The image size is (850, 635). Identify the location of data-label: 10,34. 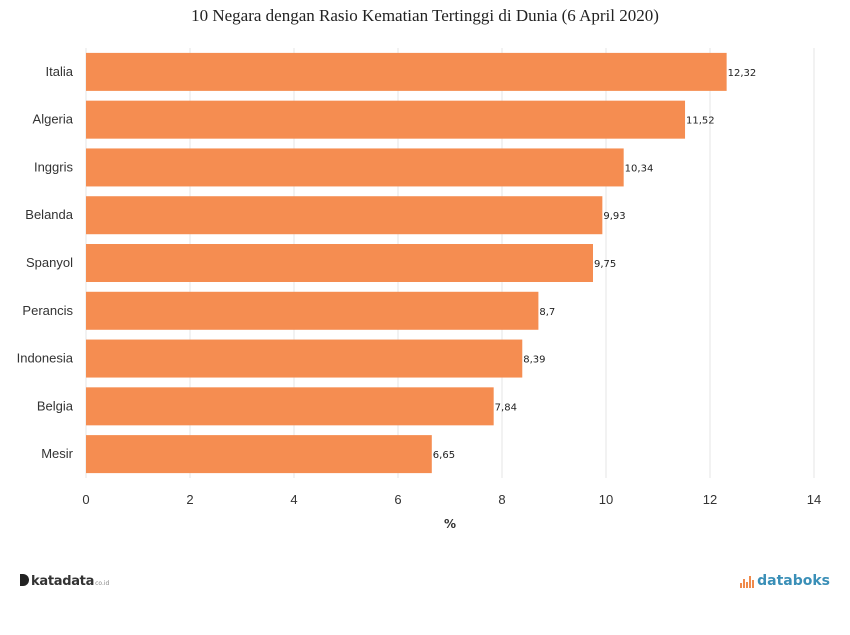
(639, 168).